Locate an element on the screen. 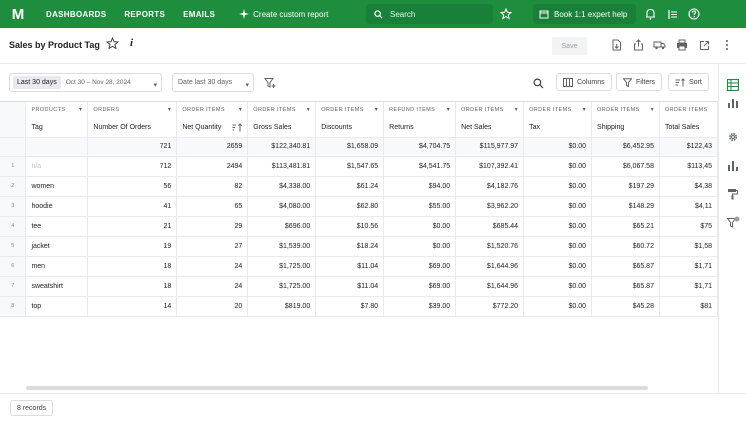 The height and width of the screenshot is (422, 746). create-custom-report-button: Create custom report is located at coordinates (283, 14).